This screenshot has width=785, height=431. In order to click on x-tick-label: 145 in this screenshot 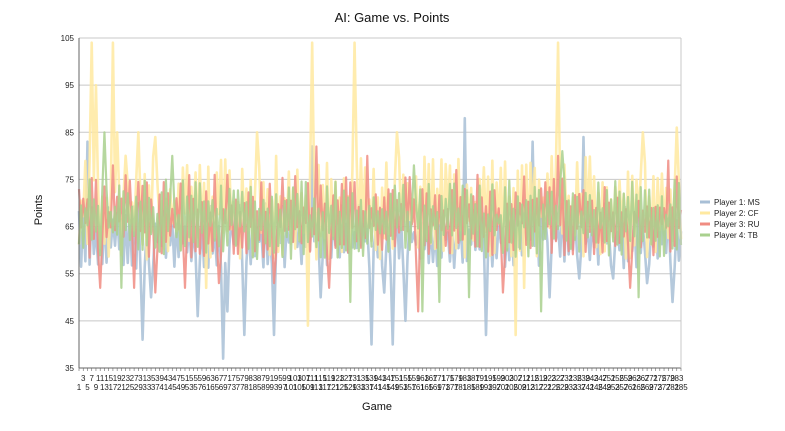, I will do `click(385, 387)`.